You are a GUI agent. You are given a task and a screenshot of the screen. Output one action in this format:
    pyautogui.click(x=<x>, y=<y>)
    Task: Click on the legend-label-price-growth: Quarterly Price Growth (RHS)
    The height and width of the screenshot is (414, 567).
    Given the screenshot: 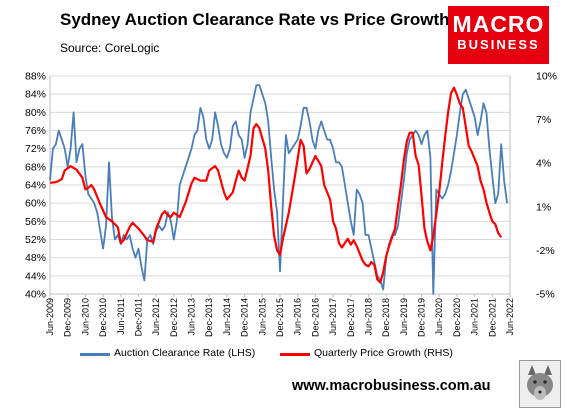 What is the action you would take?
    pyautogui.click(x=383, y=353)
    